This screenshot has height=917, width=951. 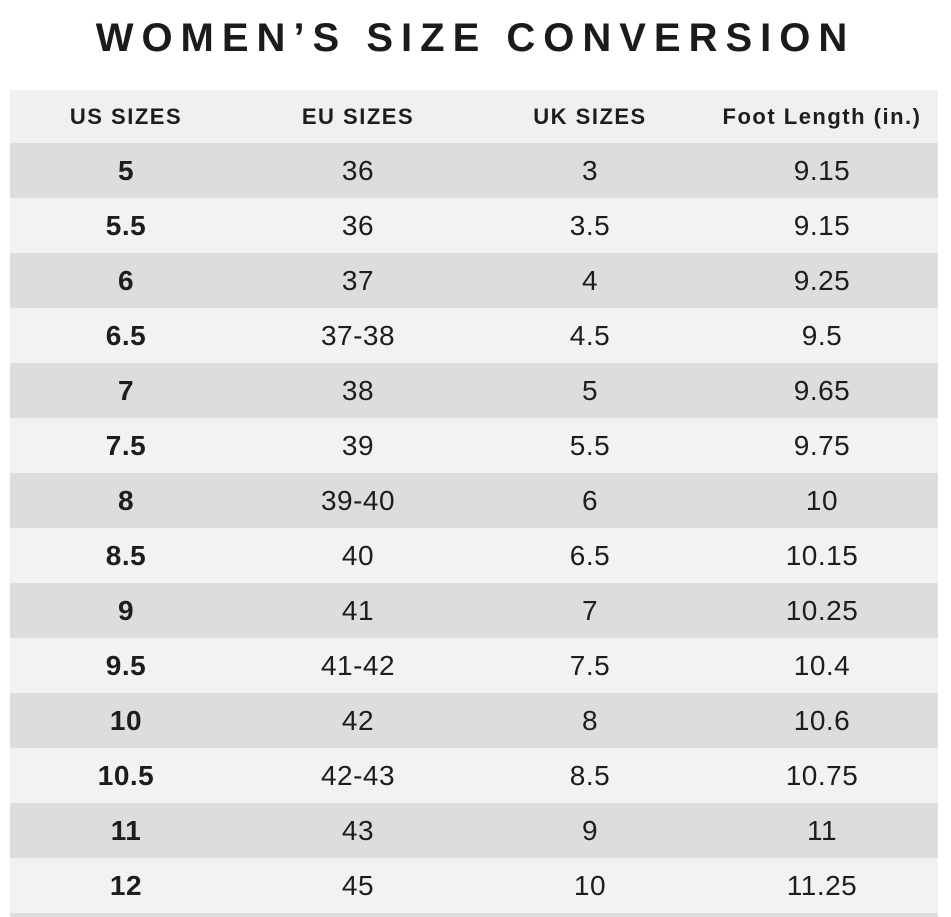 What do you see at coordinates (126, 610) in the screenshot?
I see `us-size-cell: 9` at bounding box center [126, 610].